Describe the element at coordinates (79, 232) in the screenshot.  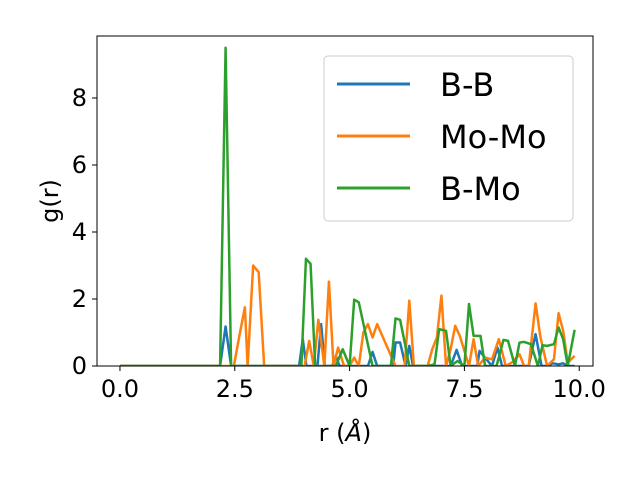
I see `y-tick-label: 4` at that location.